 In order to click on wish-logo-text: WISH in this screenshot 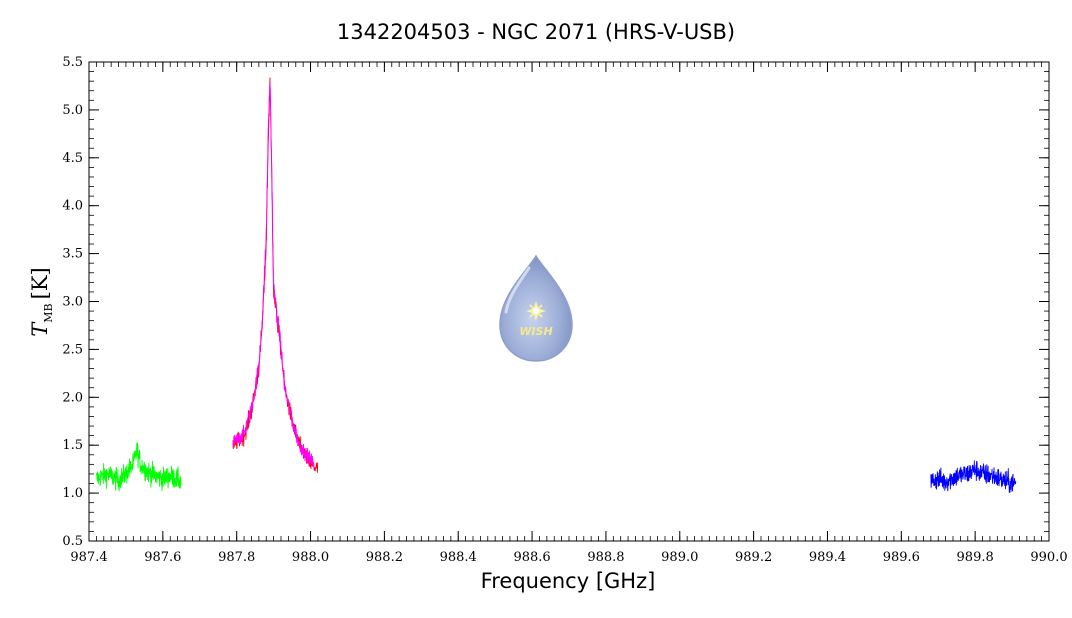, I will do `click(535, 331)`.